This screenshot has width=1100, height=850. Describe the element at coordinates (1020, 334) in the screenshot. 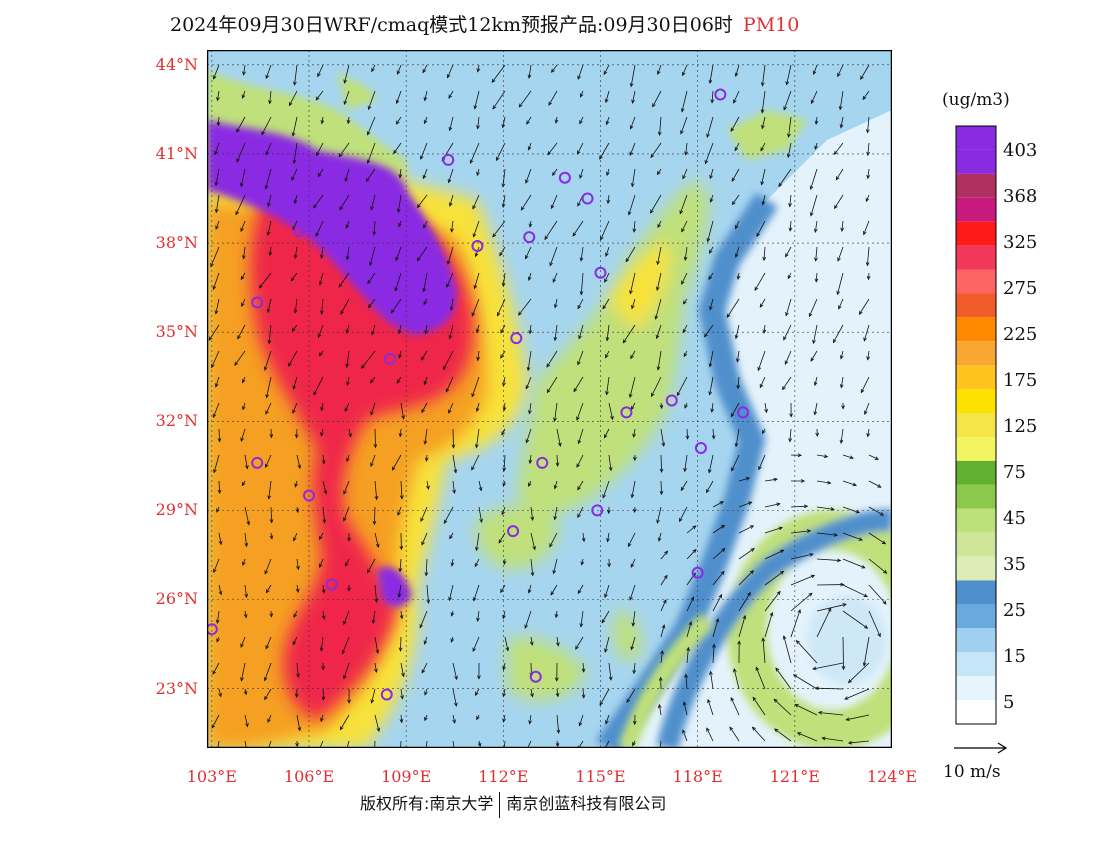

I see `colorbar-tick-label: 225` at that location.